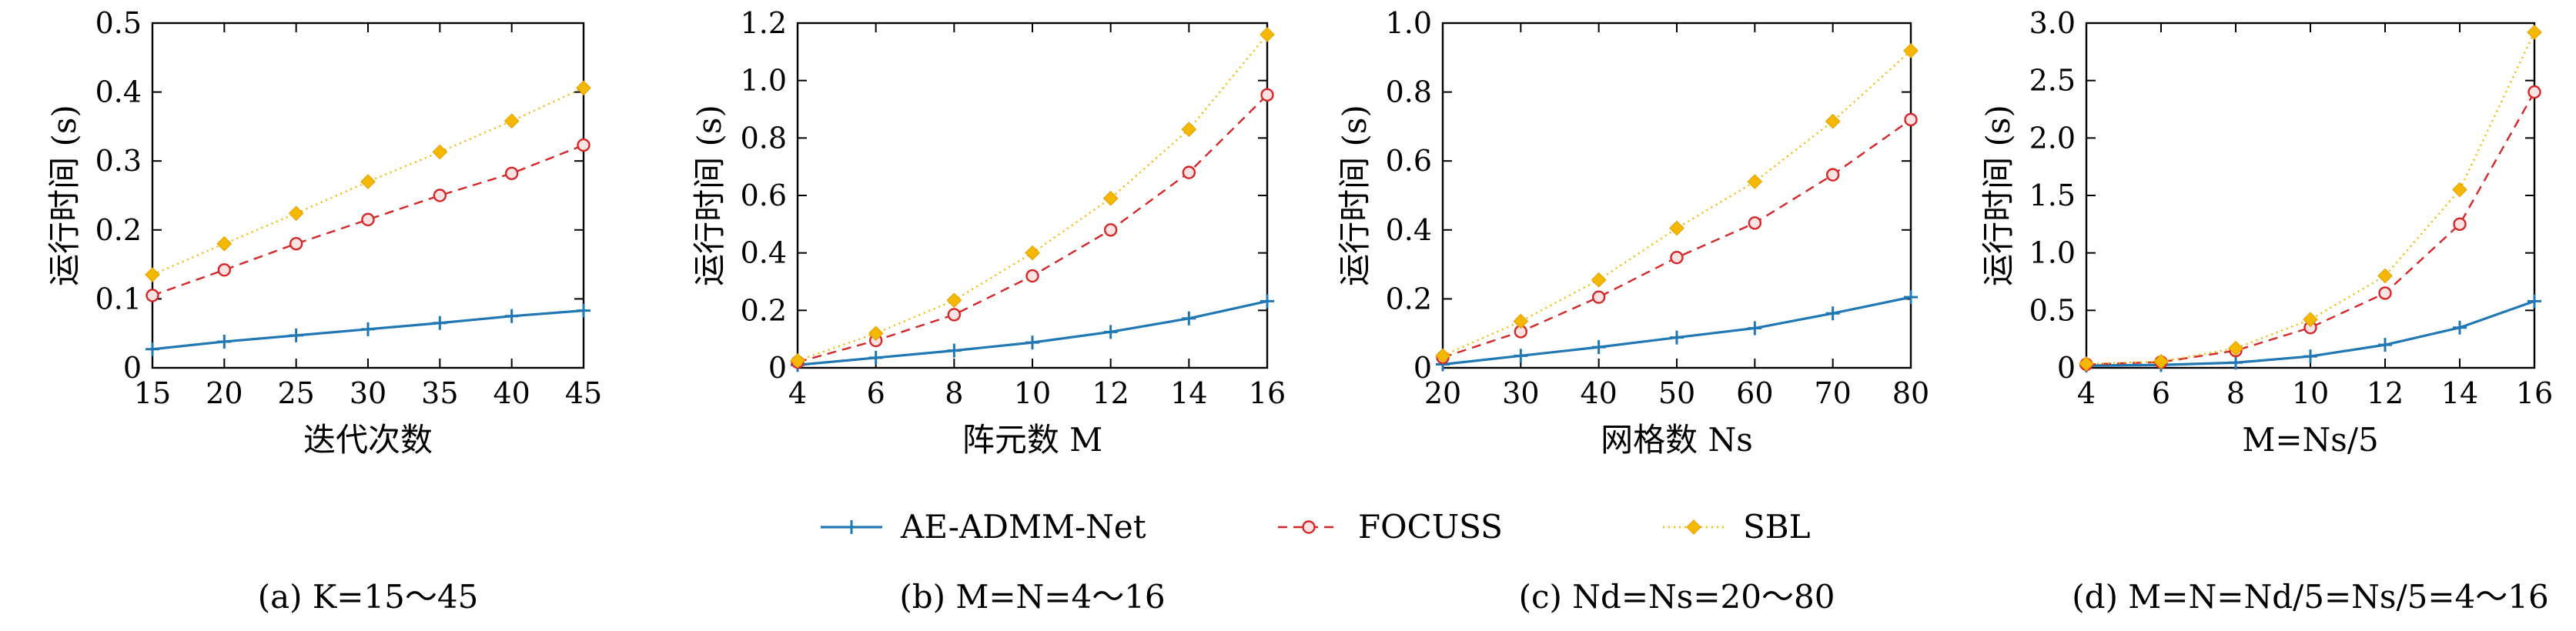 This screenshot has height=631, width=2576. Describe the element at coordinates (2535, 393) in the screenshot. I see `x-tick-label: 16` at that location.